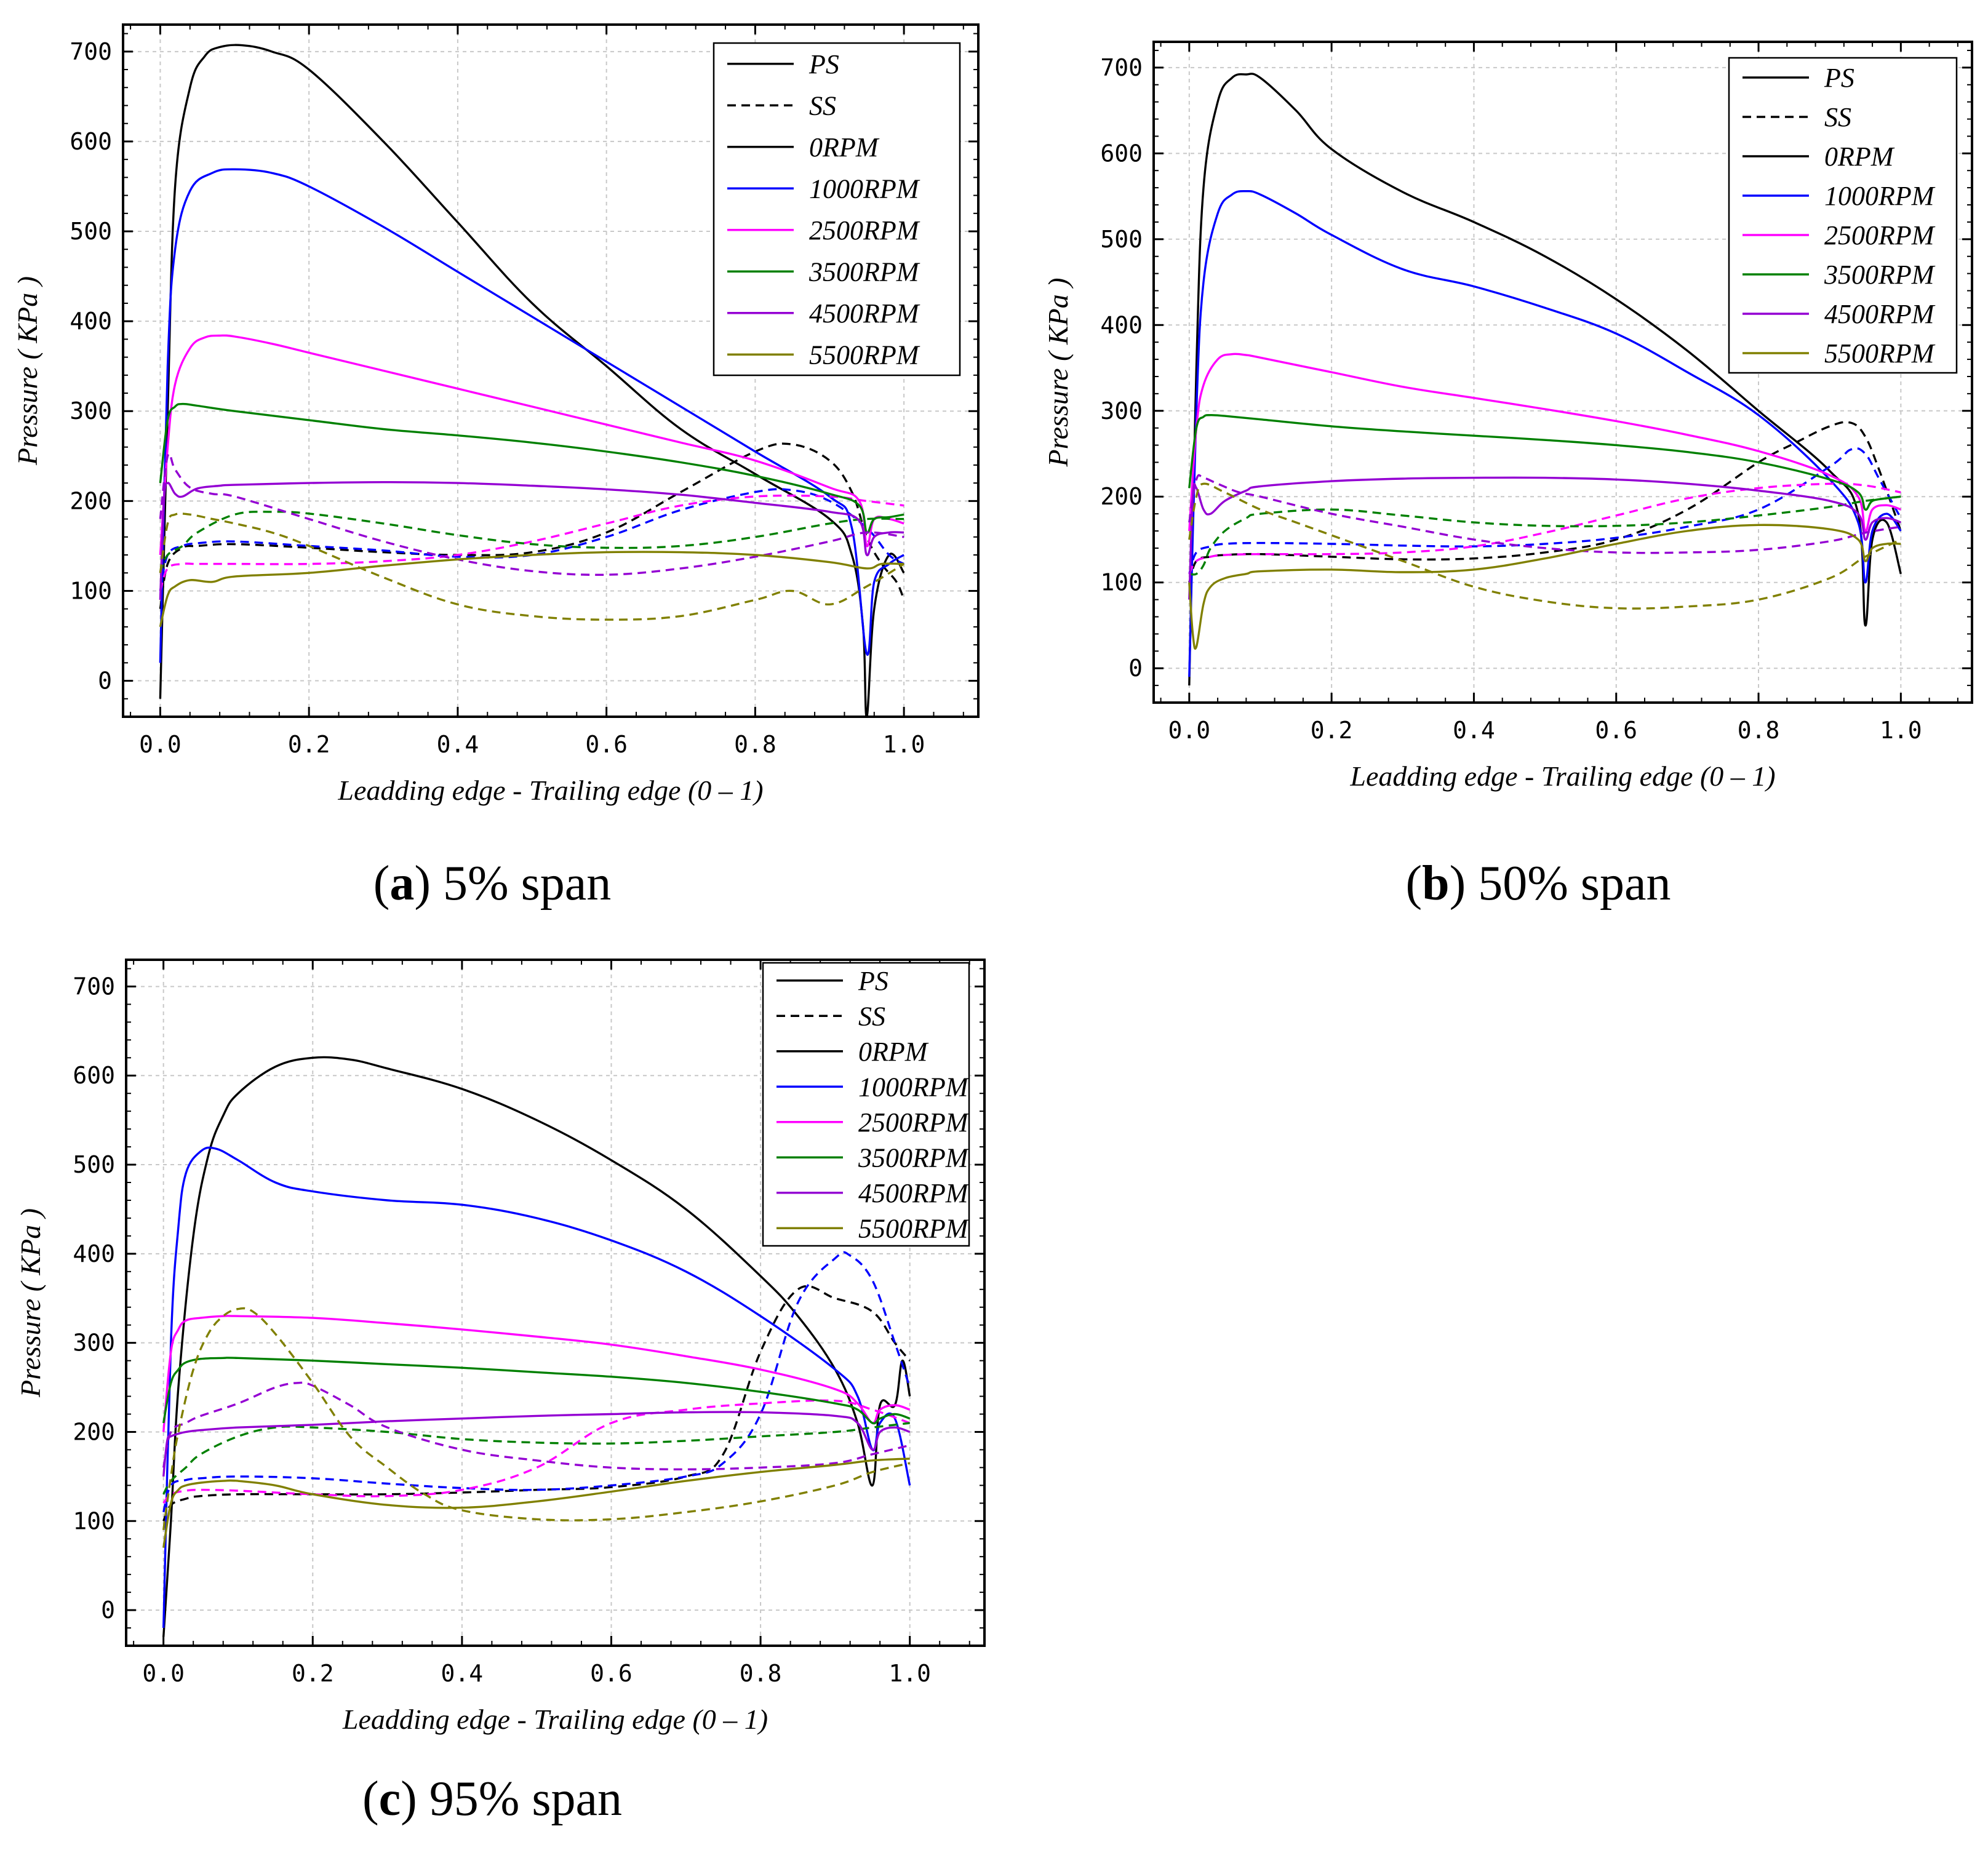 The image size is (1988, 1850). What do you see at coordinates (914, 1122) in the screenshot?
I see `legend-label: 2500RPM` at bounding box center [914, 1122].